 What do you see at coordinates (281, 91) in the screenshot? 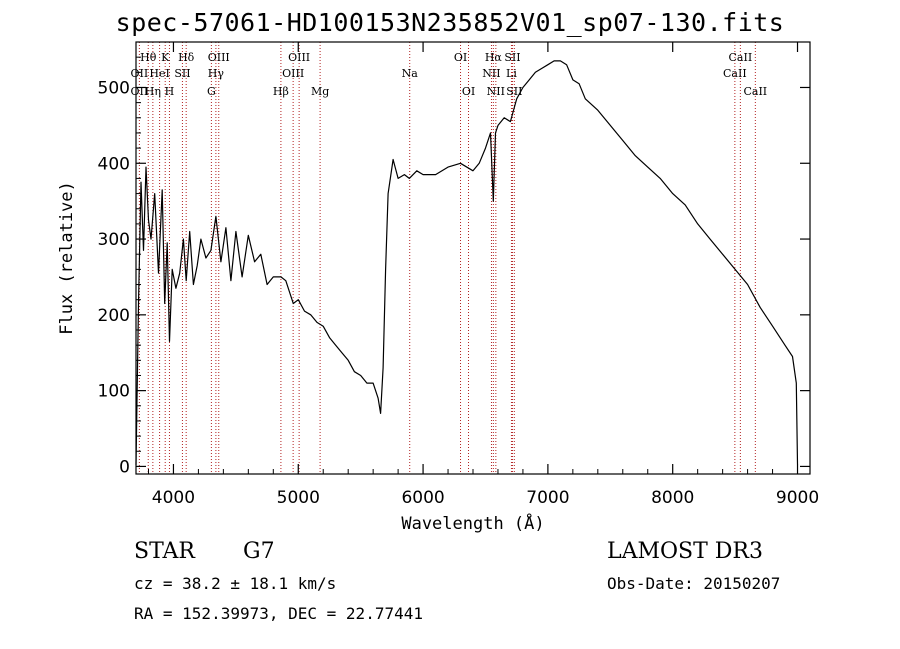
I see `line-label-row3-4: Hβ` at bounding box center [281, 91].